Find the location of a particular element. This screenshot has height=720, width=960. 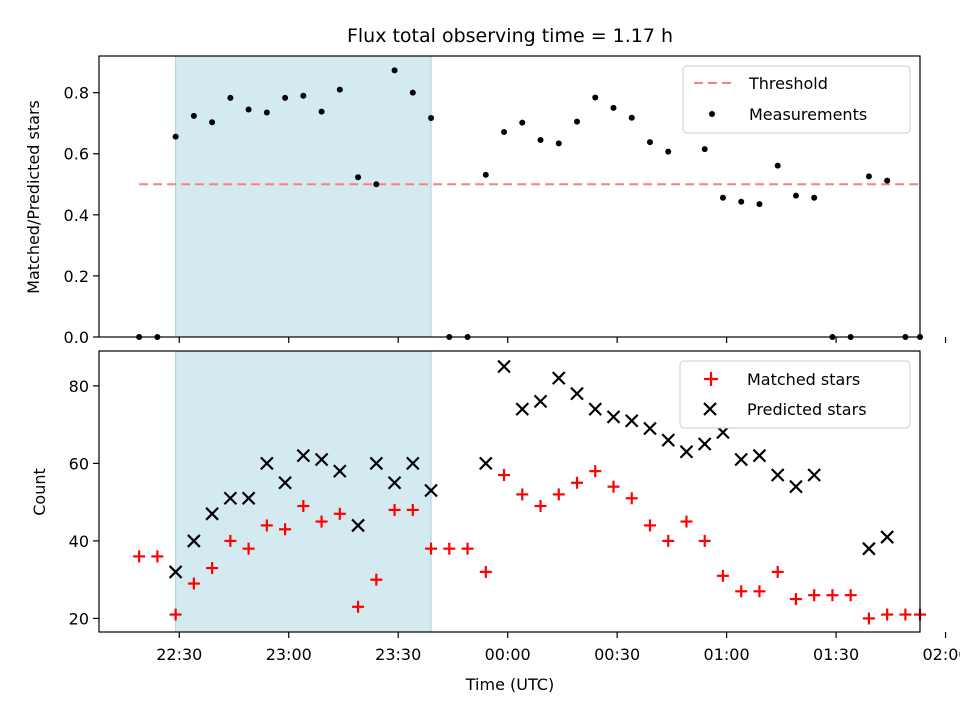

x-tick-label: 01:00 is located at coordinates (727, 654).